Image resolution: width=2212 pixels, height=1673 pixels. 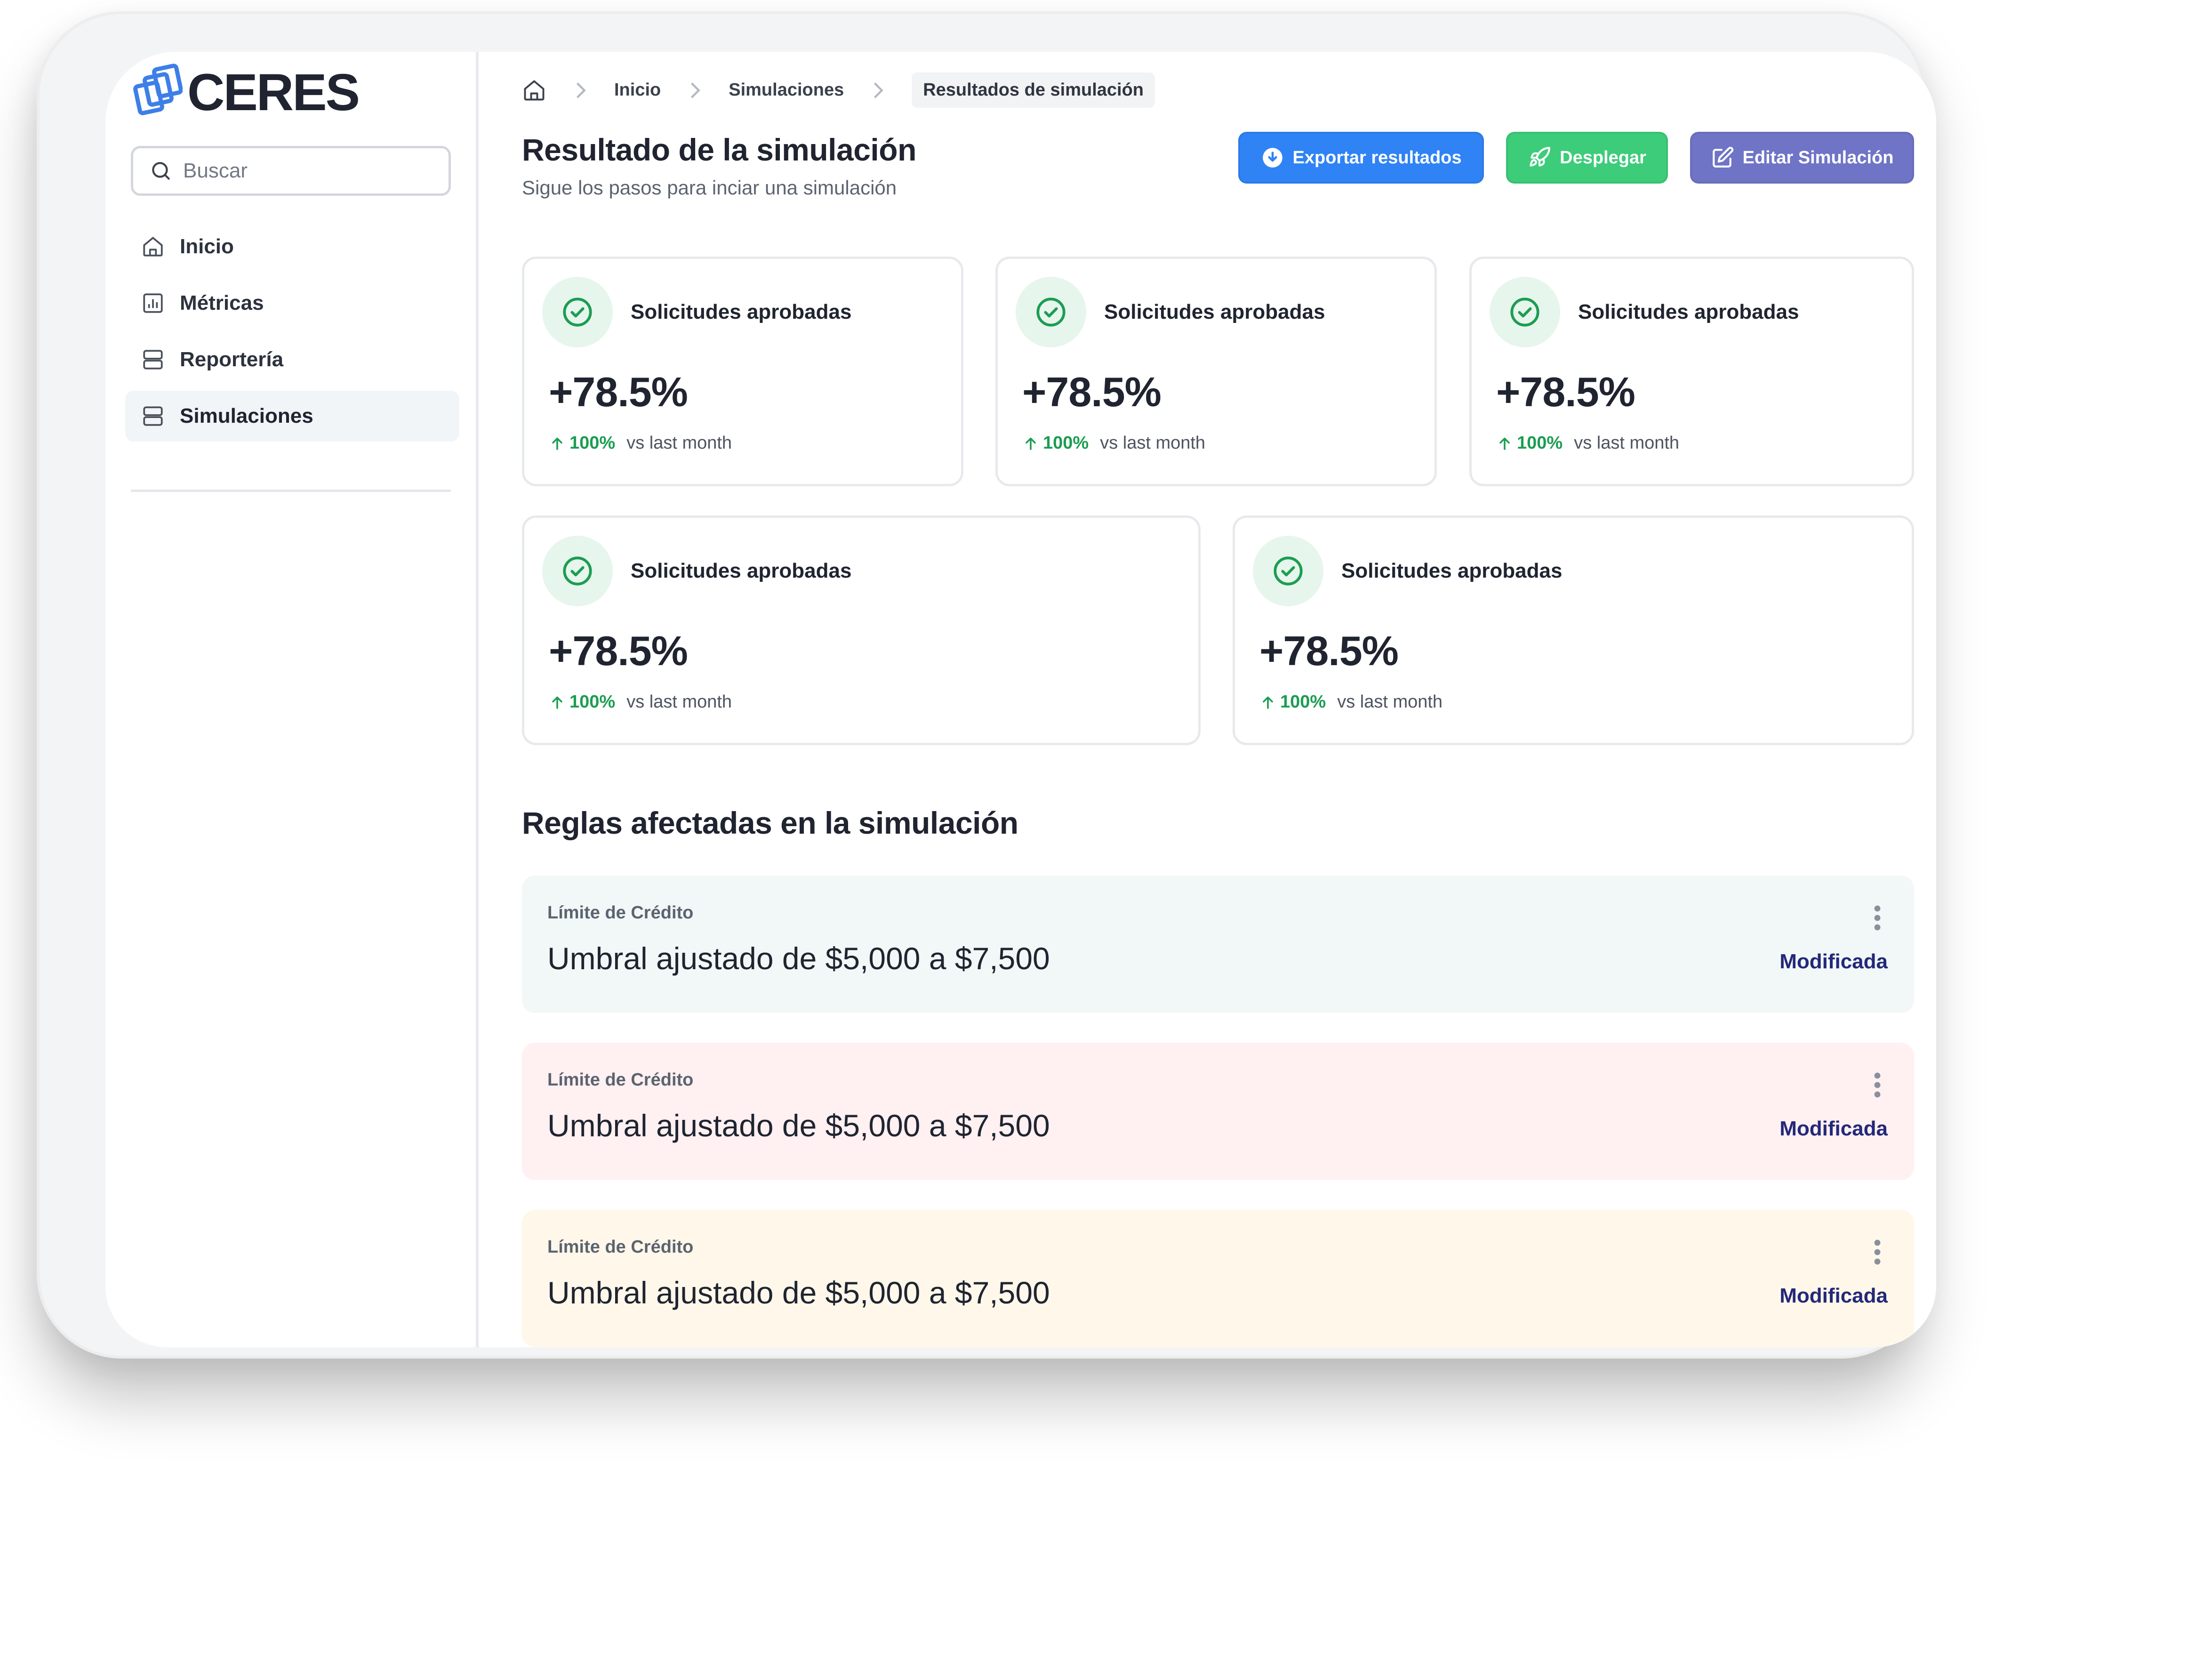 I want to click on sidebar-item-simulaciones: Simulaciones, so click(x=292, y=417).